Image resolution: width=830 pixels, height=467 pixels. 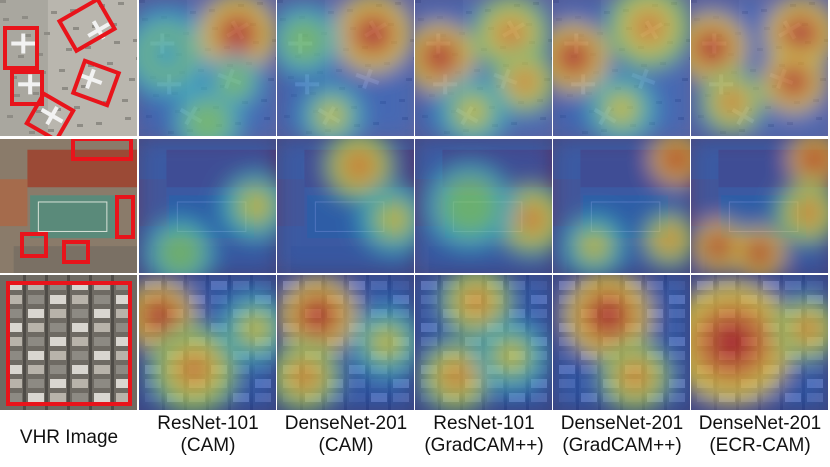 I want to click on heatmap-resnet-gradcampp-residential, so click(x=483, y=342).